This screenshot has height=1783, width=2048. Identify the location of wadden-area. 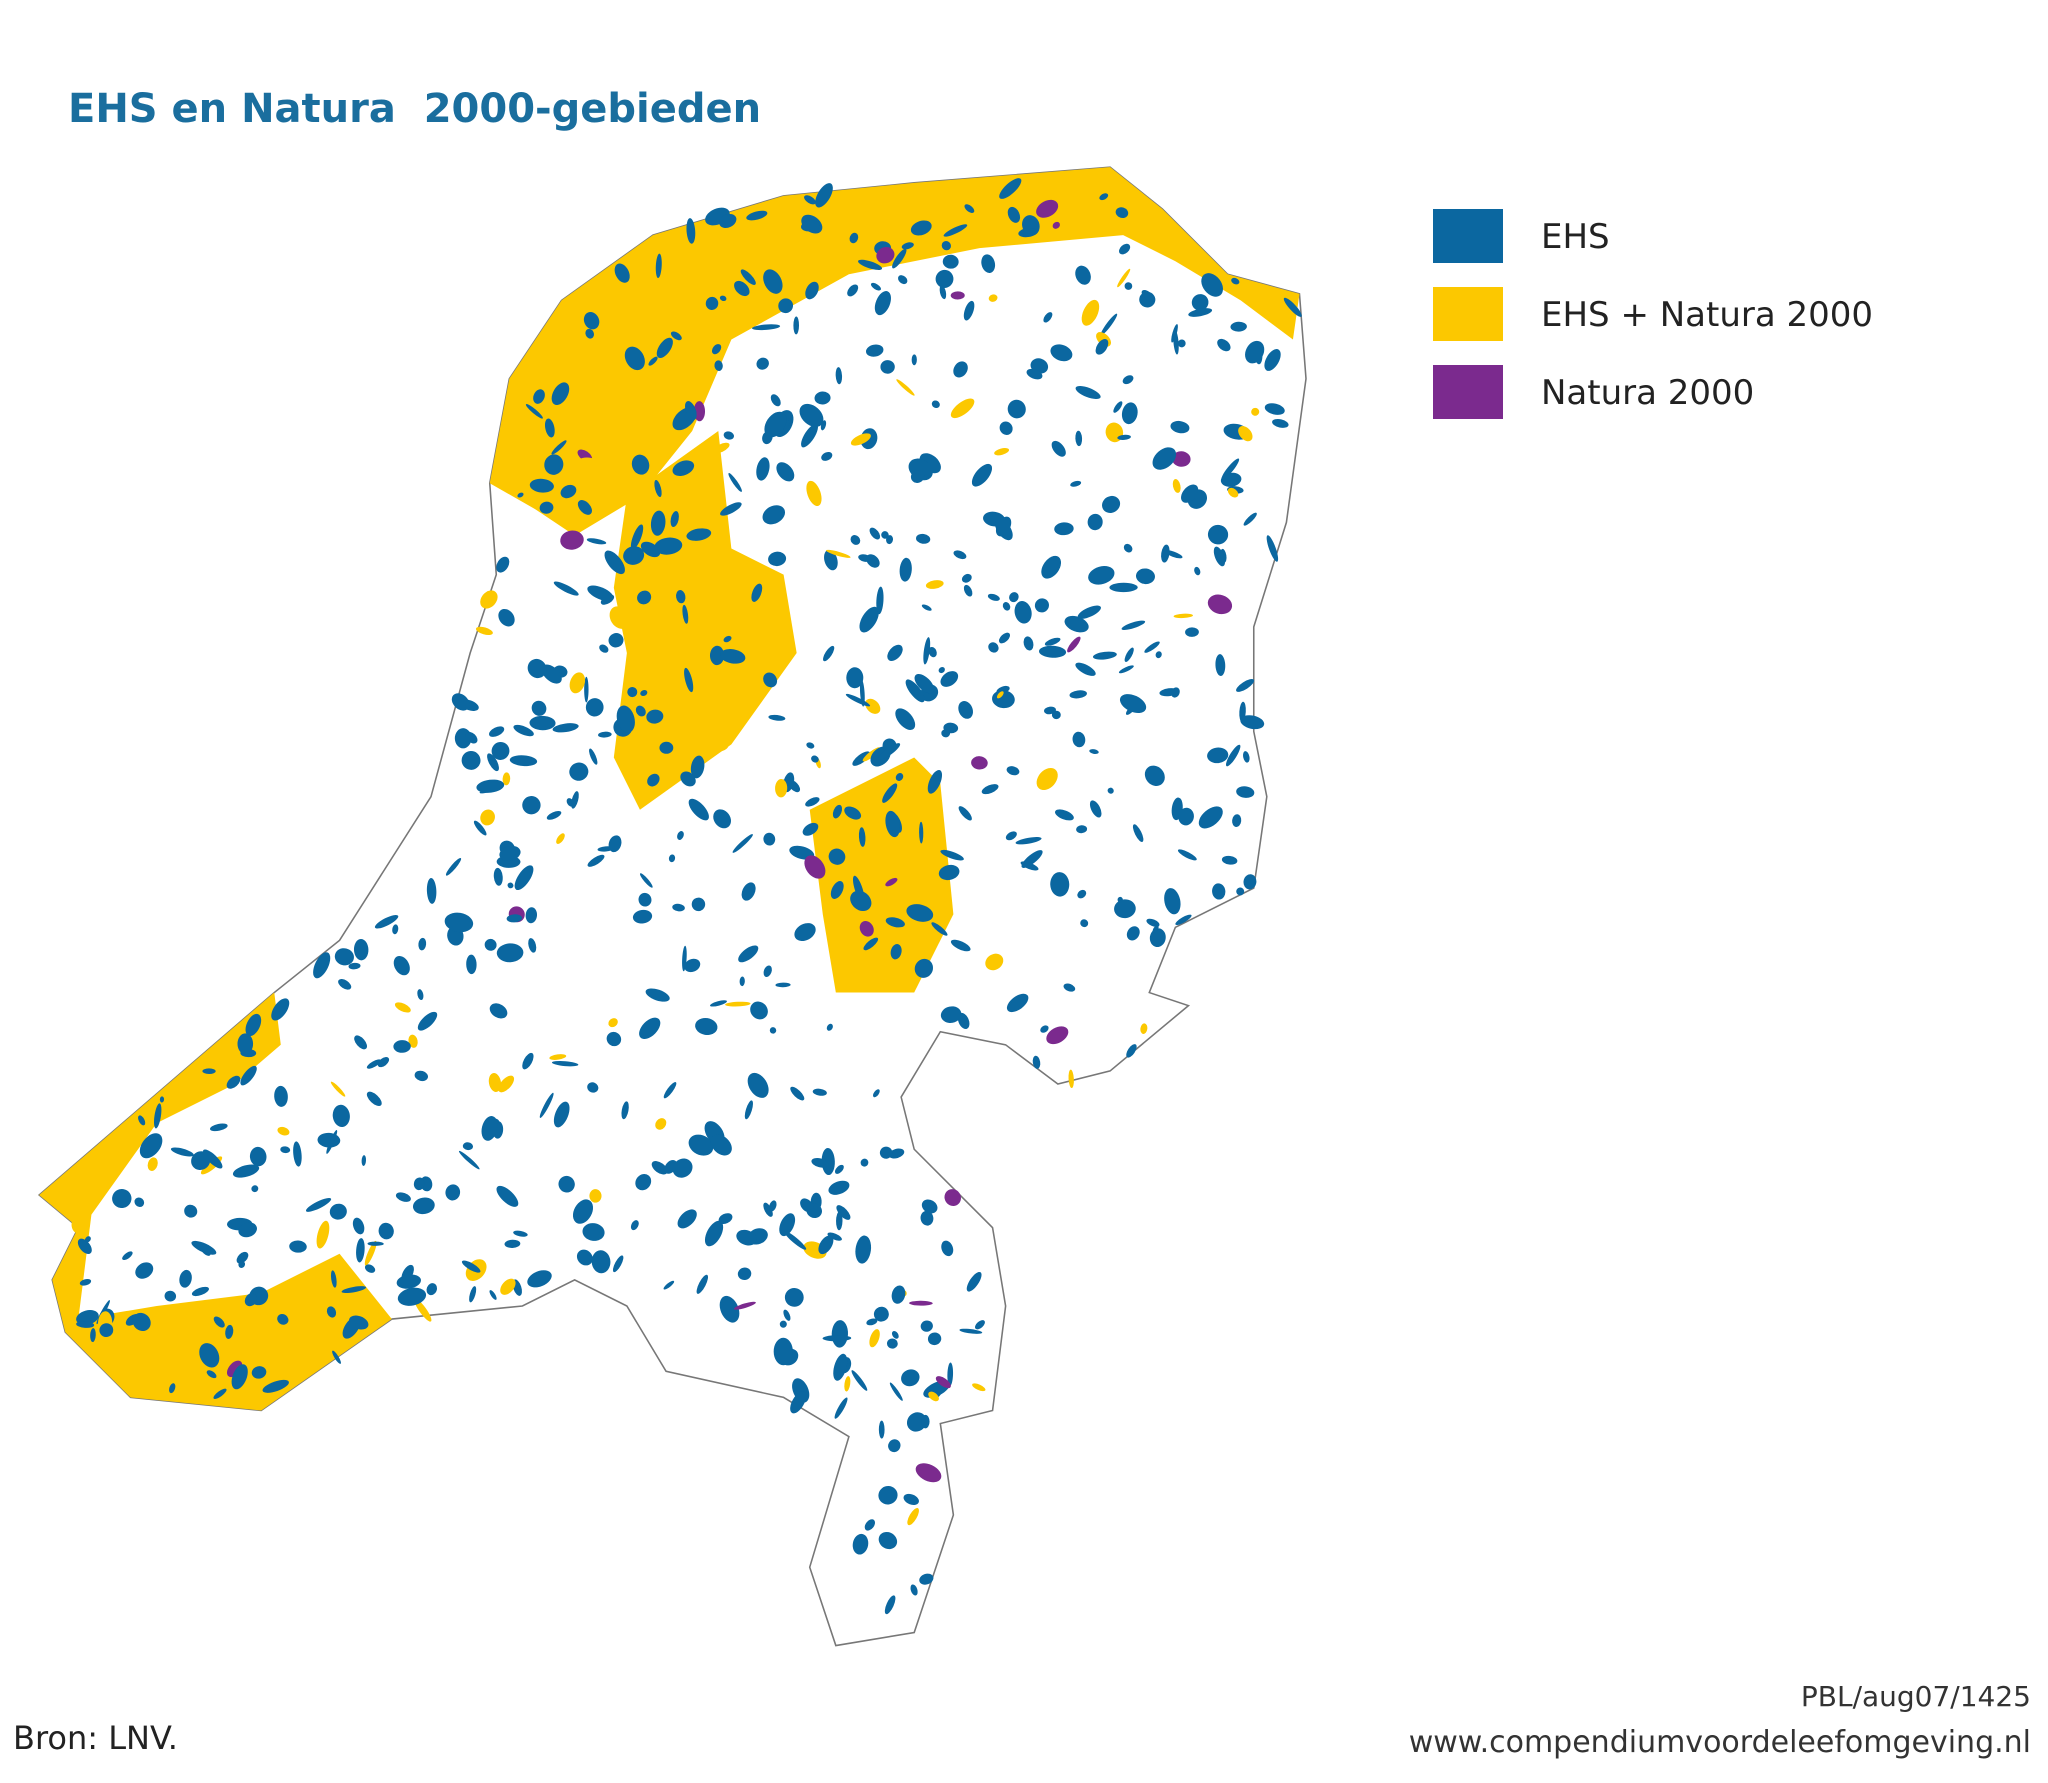
(894, 351).